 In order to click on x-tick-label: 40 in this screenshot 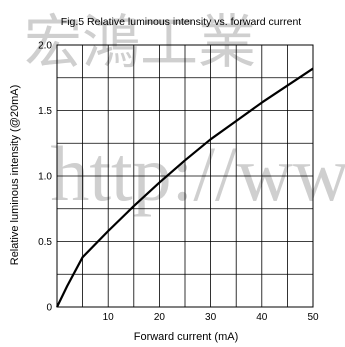, I will do `click(262, 317)`.